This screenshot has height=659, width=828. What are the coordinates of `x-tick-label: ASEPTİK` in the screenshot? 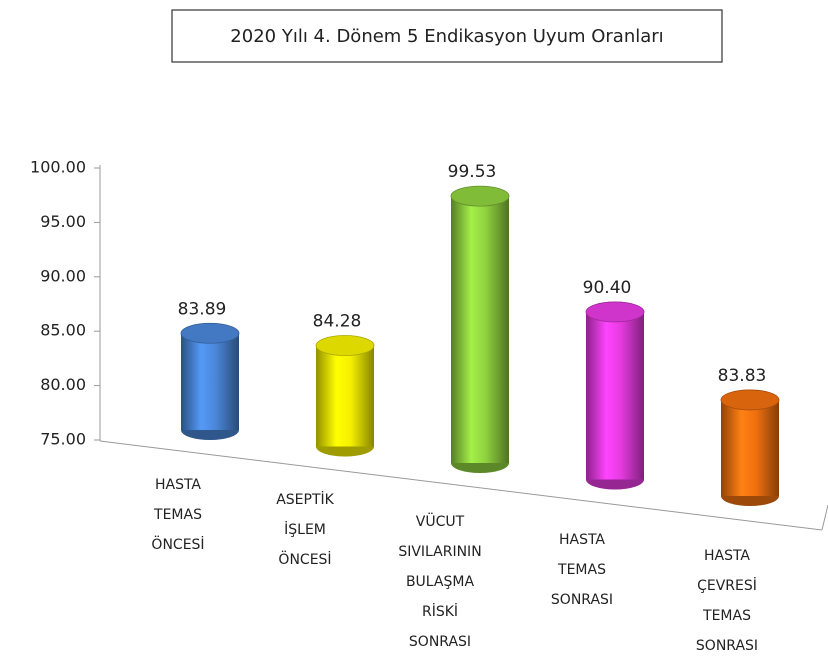 It's located at (305, 499).